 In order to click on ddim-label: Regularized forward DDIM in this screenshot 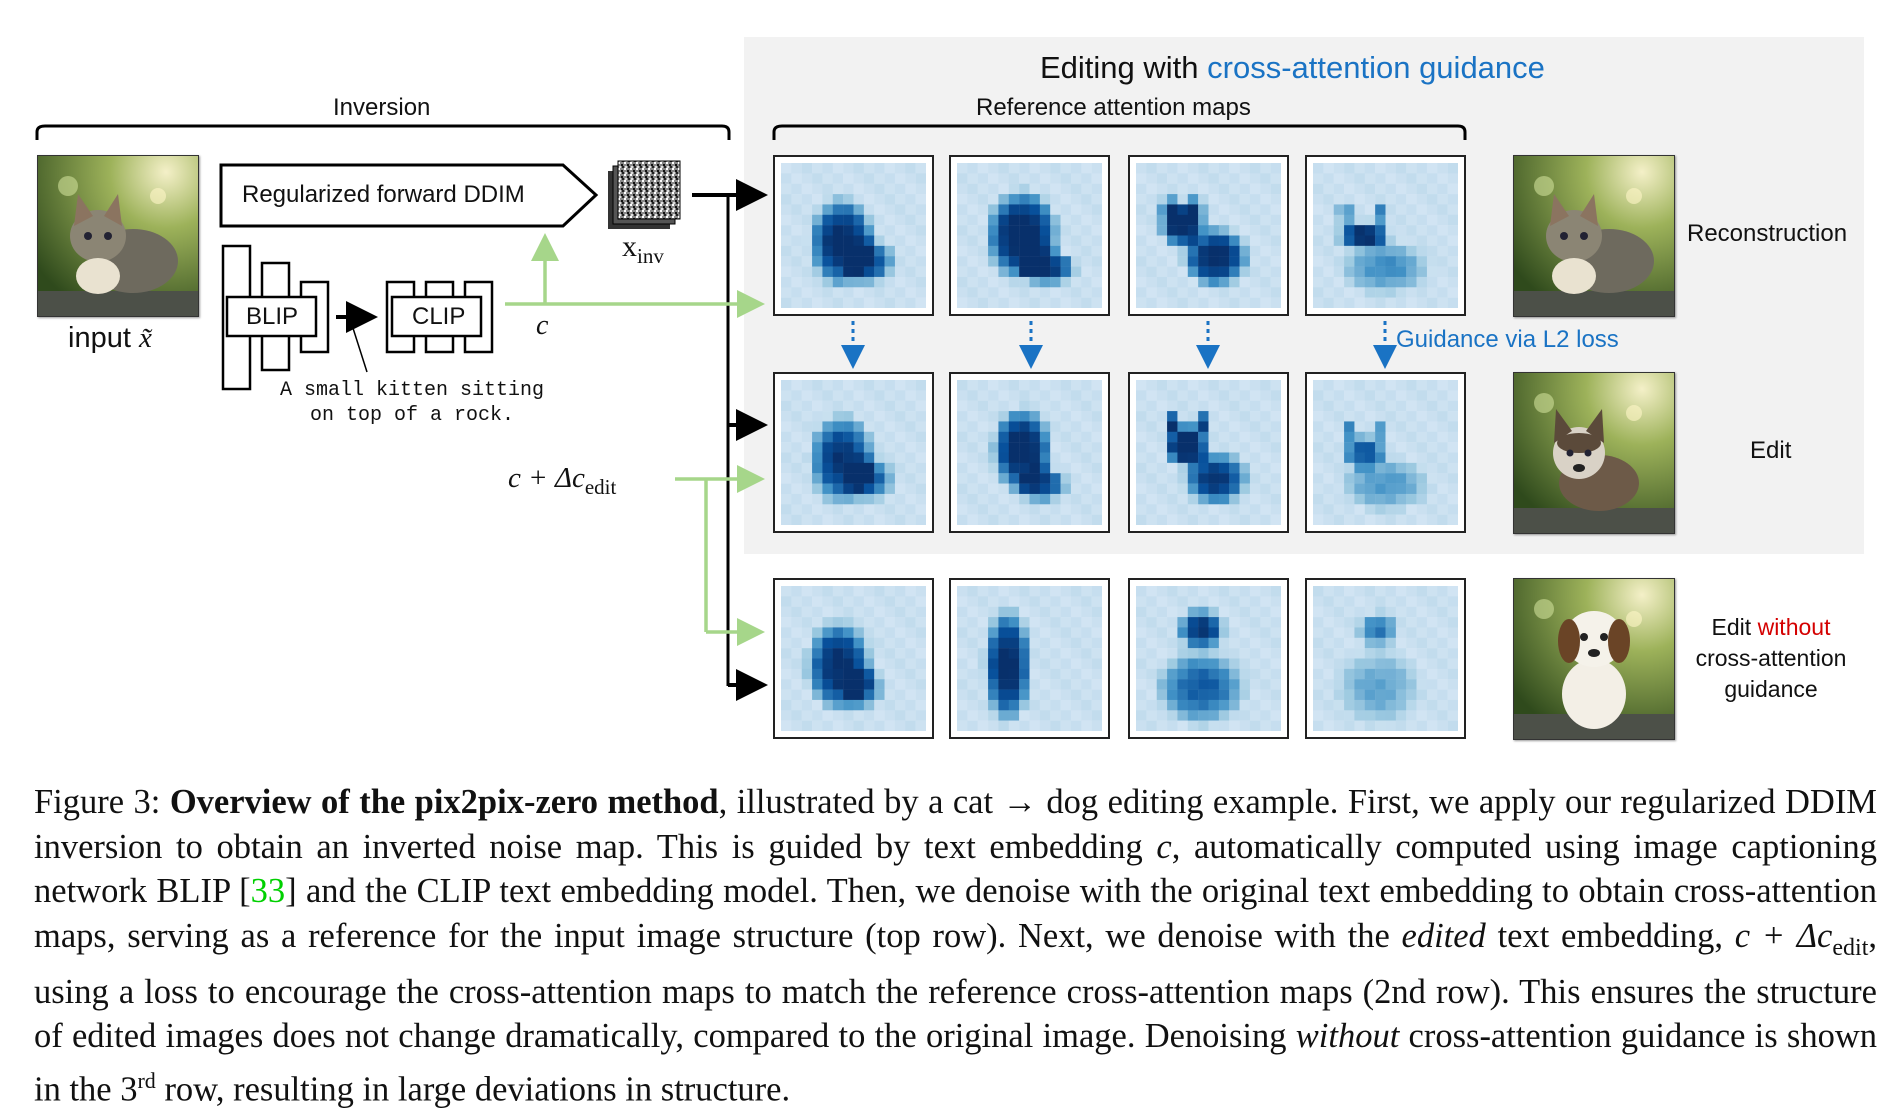, I will do `click(383, 194)`.